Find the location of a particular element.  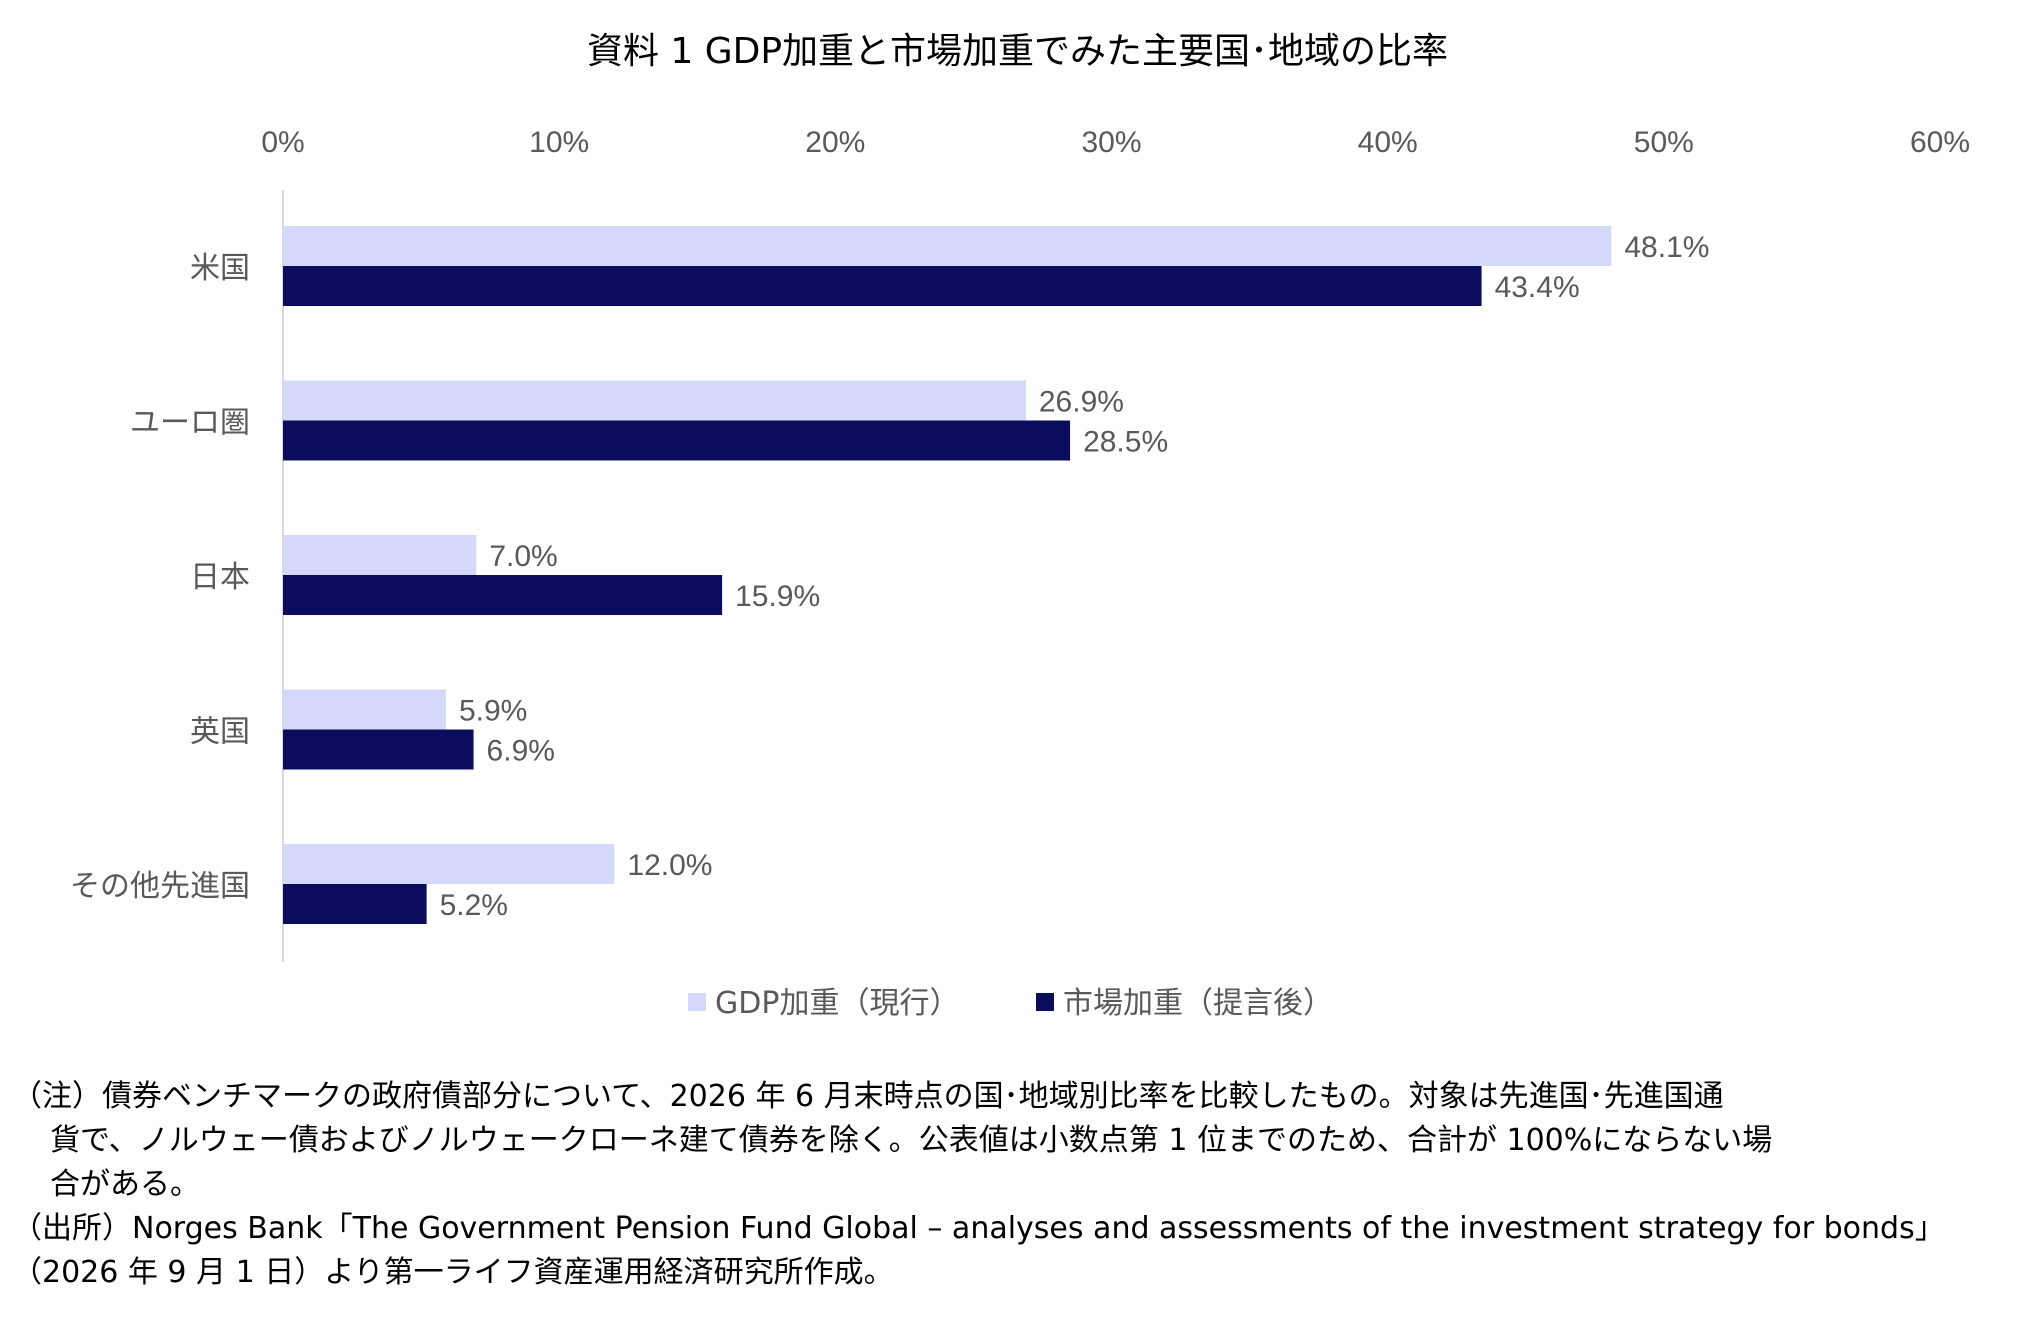

x-tick-label: 40% is located at coordinates (1388, 142).